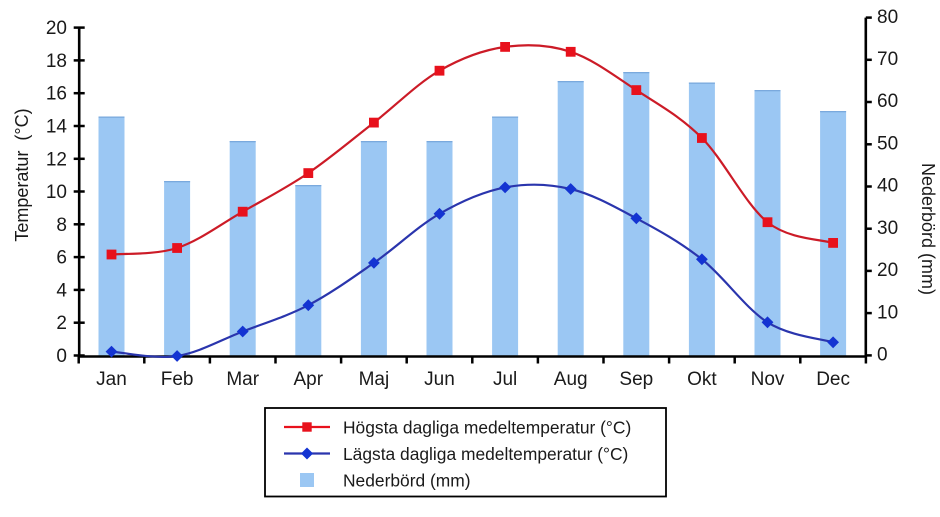 This screenshot has width=940, height=517. What do you see at coordinates (887, 17) in the screenshot?
I see `svg-text: 80` at bounding box center [887, 17].